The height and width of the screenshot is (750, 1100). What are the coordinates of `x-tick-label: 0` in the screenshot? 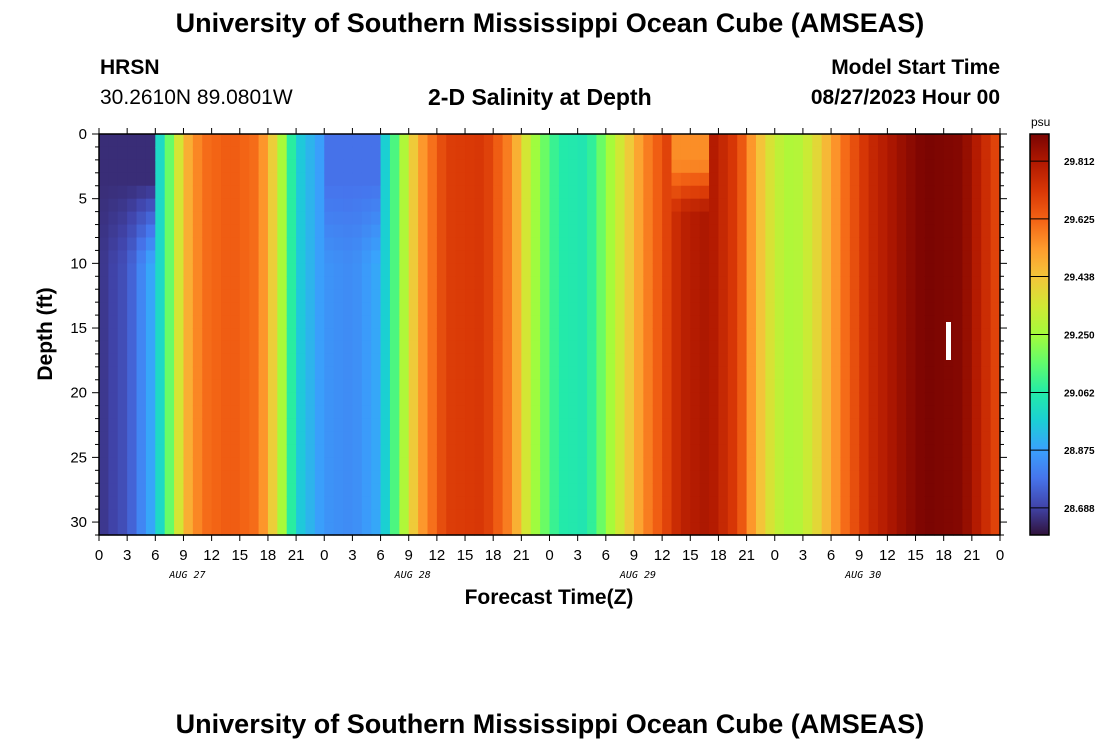 It's located at (1000, 555).